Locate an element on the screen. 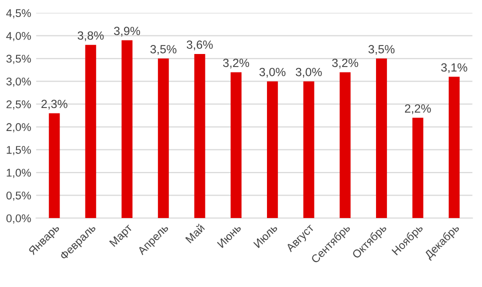 The width and height of the screenshot is (482, 287). y-tick-label: 0,5% is located at coordinates (18, 196).